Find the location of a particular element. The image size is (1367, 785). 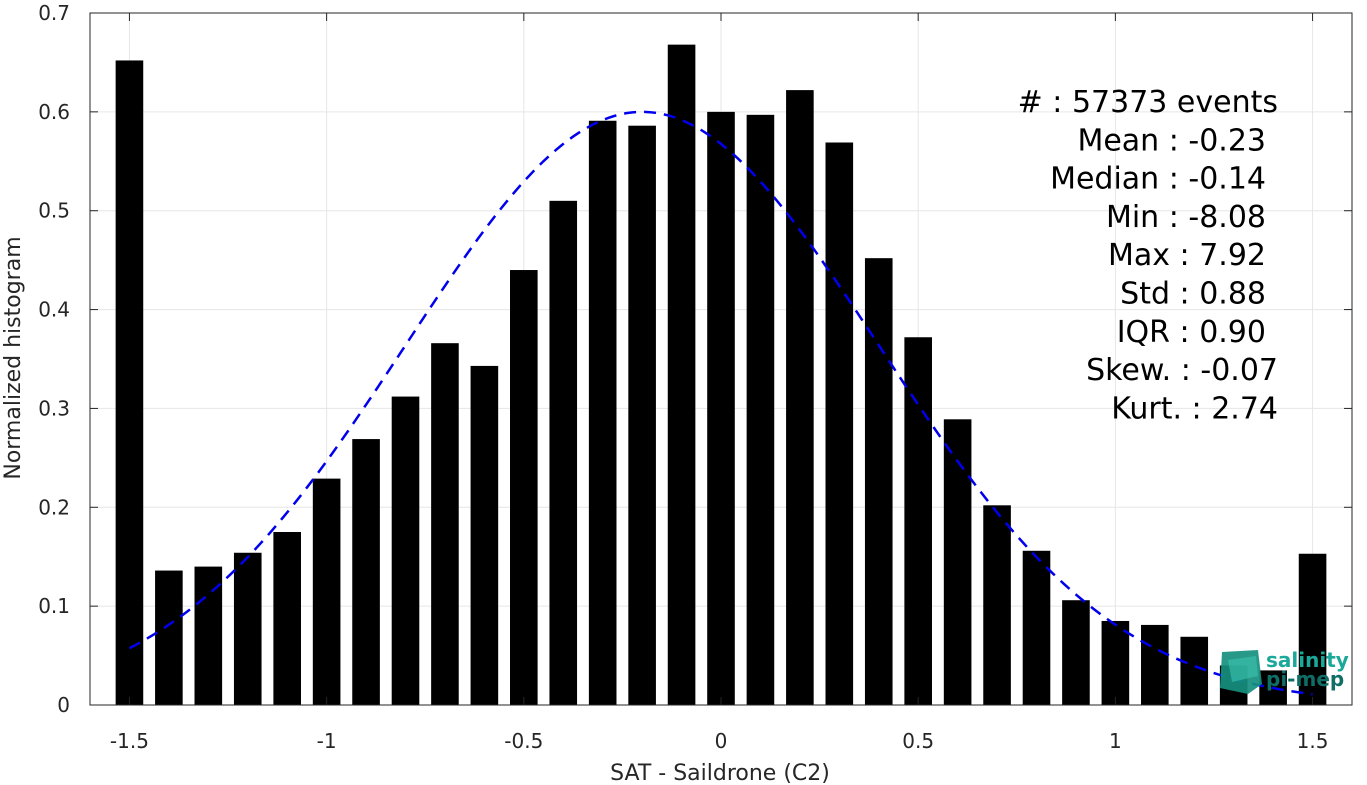

y-tick-label: 0.7 is located at coordinates (54, 13).